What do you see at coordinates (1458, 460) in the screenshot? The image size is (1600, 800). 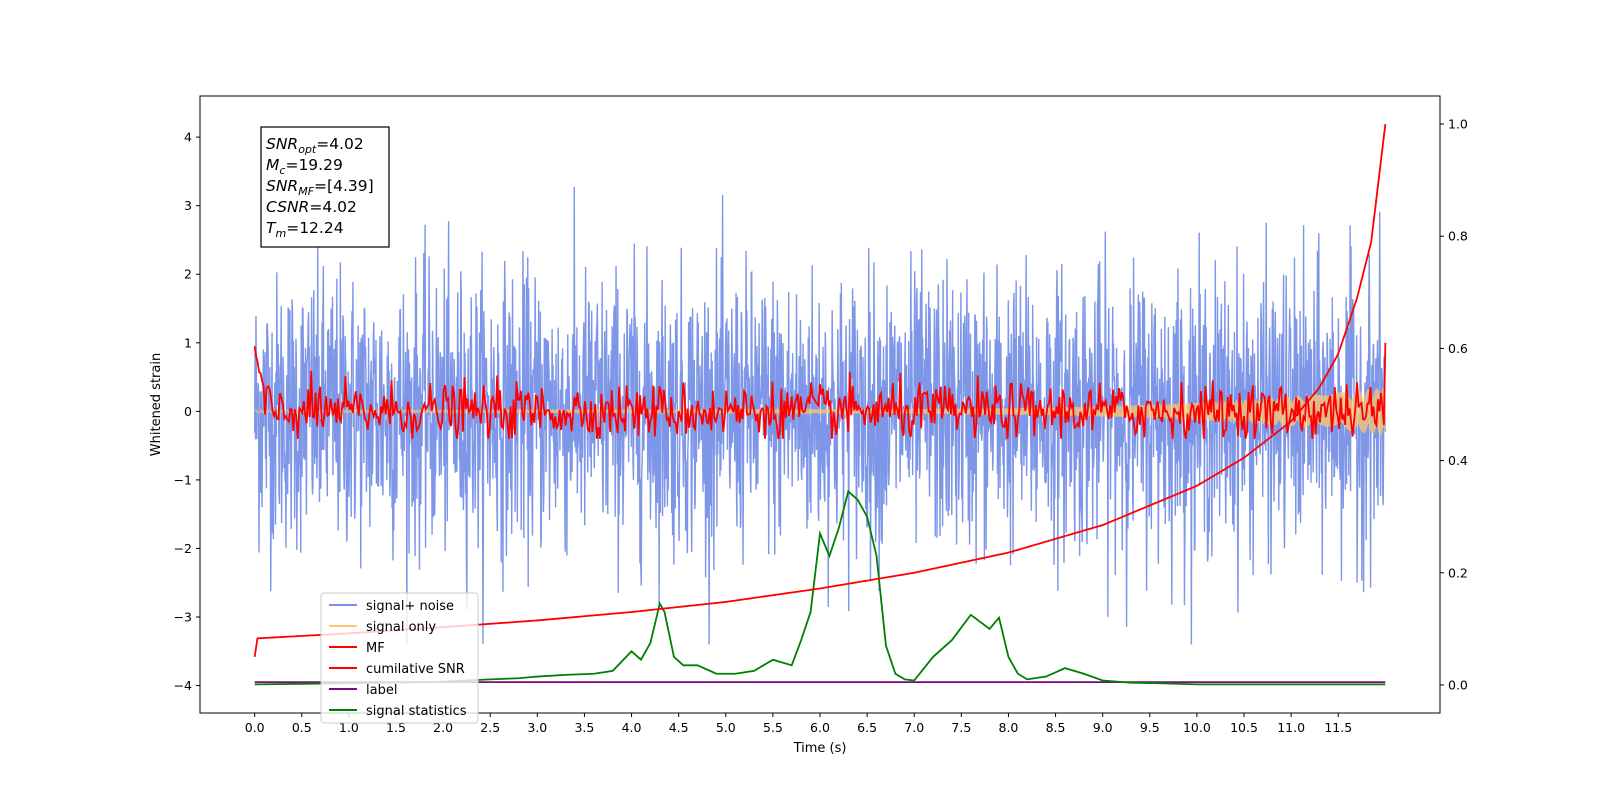 I see `y-right-tick-label: 0.4` at bounding box center [1458, 460].